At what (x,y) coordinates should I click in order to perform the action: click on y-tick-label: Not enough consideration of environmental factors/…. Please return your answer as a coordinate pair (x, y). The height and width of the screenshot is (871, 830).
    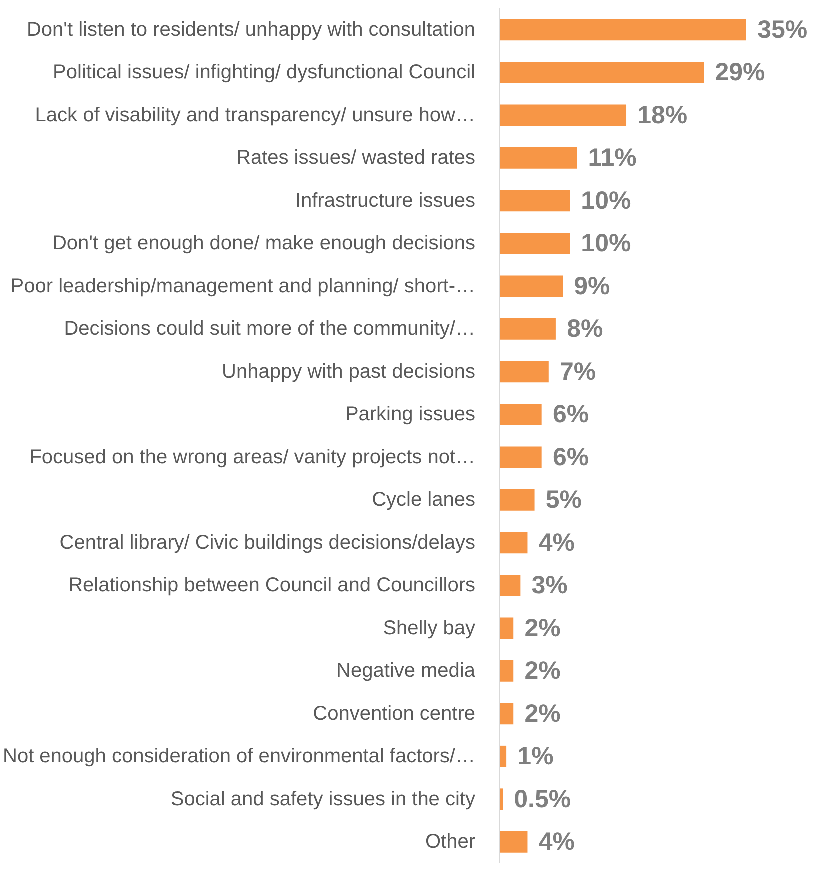
    Looking at the image, I should click on (239, 757).